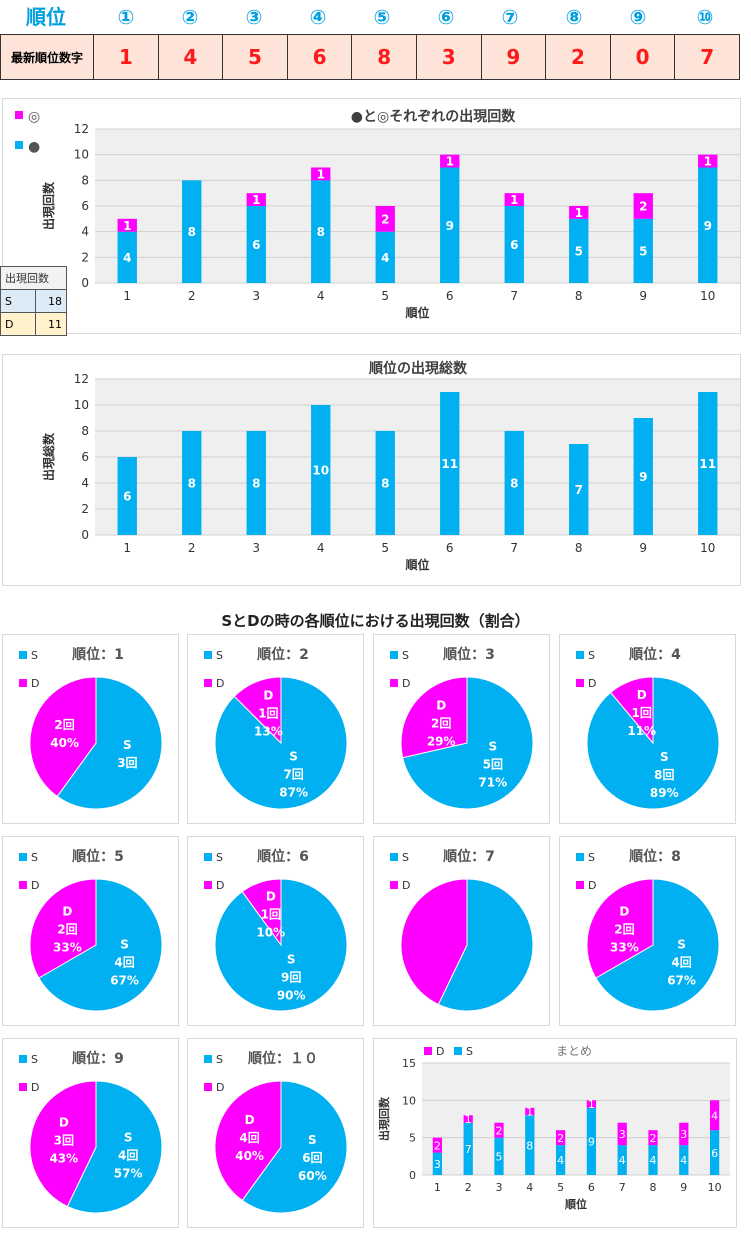  I want to click on data-label: 3, so click(683, 1134).